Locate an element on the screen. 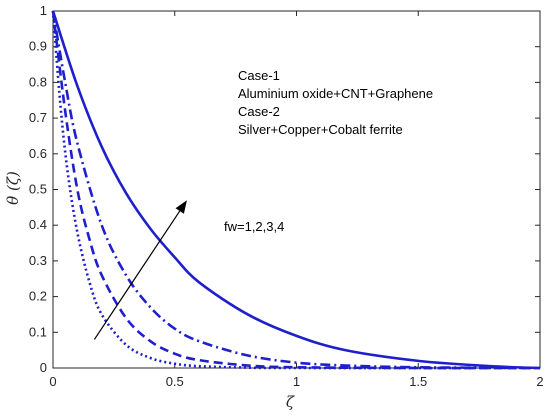 The height and width of the screenshot is (416, 550). y-tick-label: 0.1 is located at coordinates (38, 331).